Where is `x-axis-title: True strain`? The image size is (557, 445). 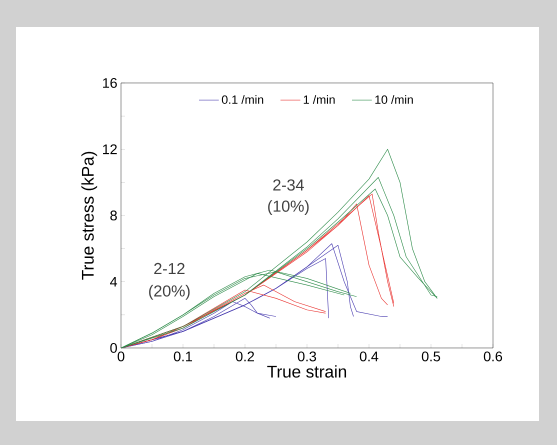 x-axis-title: True strain is located at coordinates (306, 371).